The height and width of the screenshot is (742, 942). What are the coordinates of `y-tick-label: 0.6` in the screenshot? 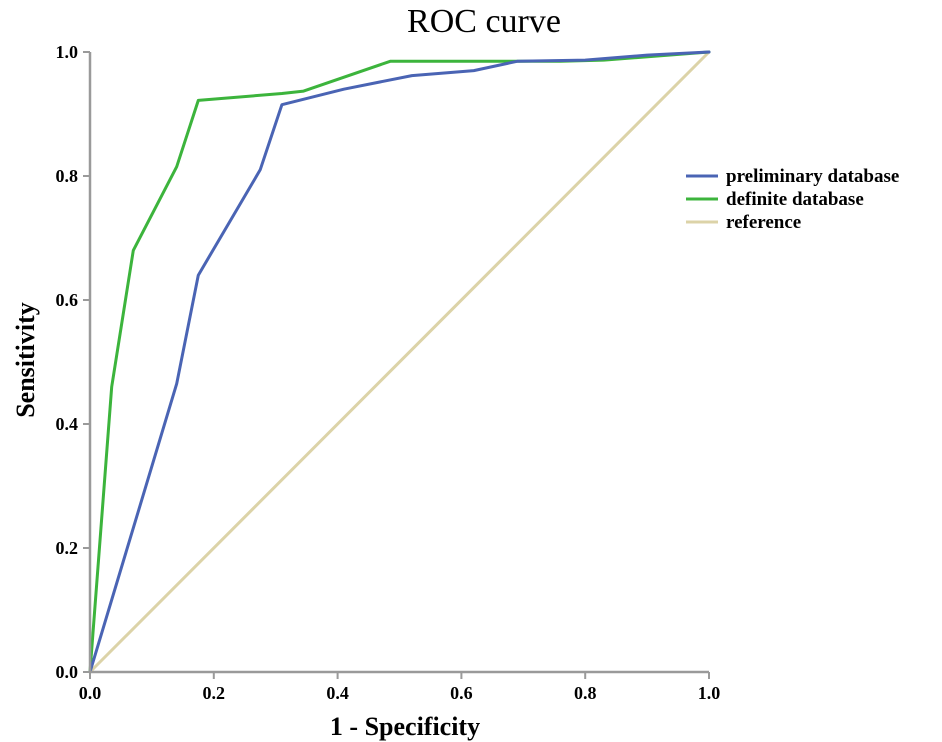 It's located at (67, 300).